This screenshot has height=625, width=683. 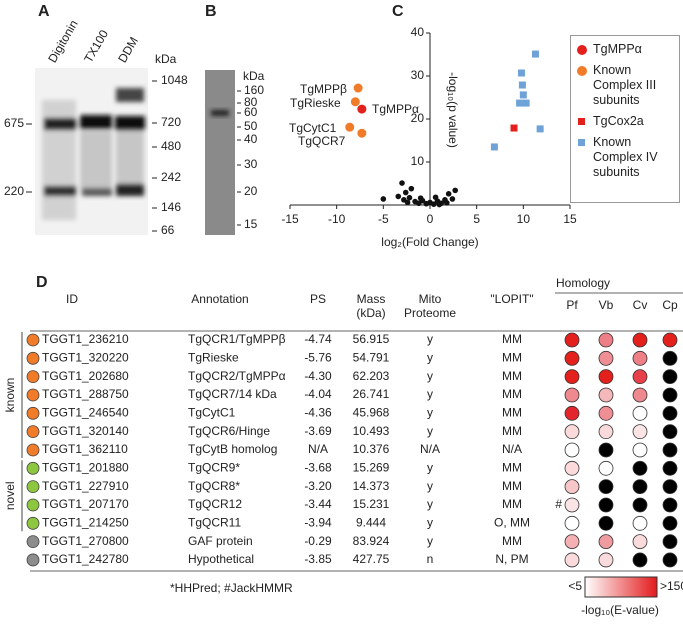 What do you see at coordinates (85, 431) in the screenshot?
I see `table-cell: TGGT1_320140` at bounding box center [85, 431].